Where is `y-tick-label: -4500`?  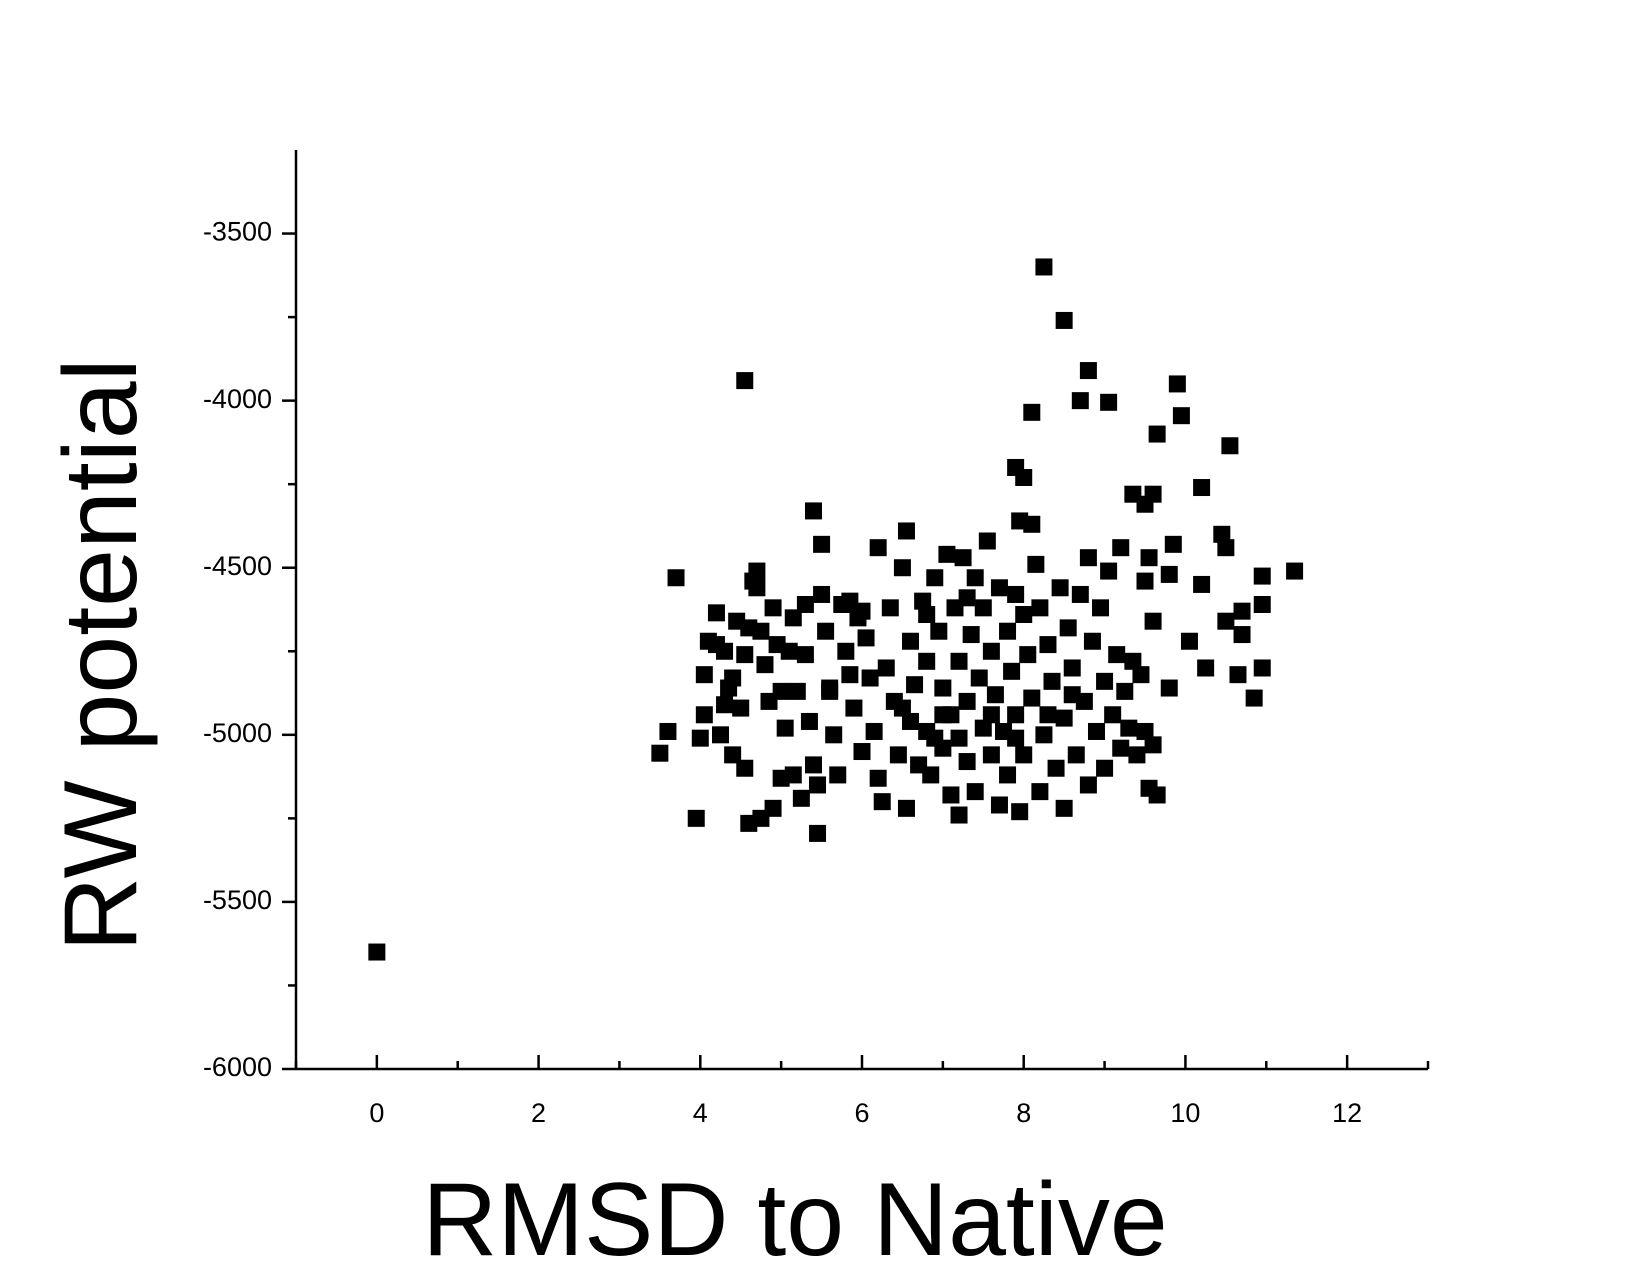
y-tick-label: -4500 is located at coordinates (237, 566).